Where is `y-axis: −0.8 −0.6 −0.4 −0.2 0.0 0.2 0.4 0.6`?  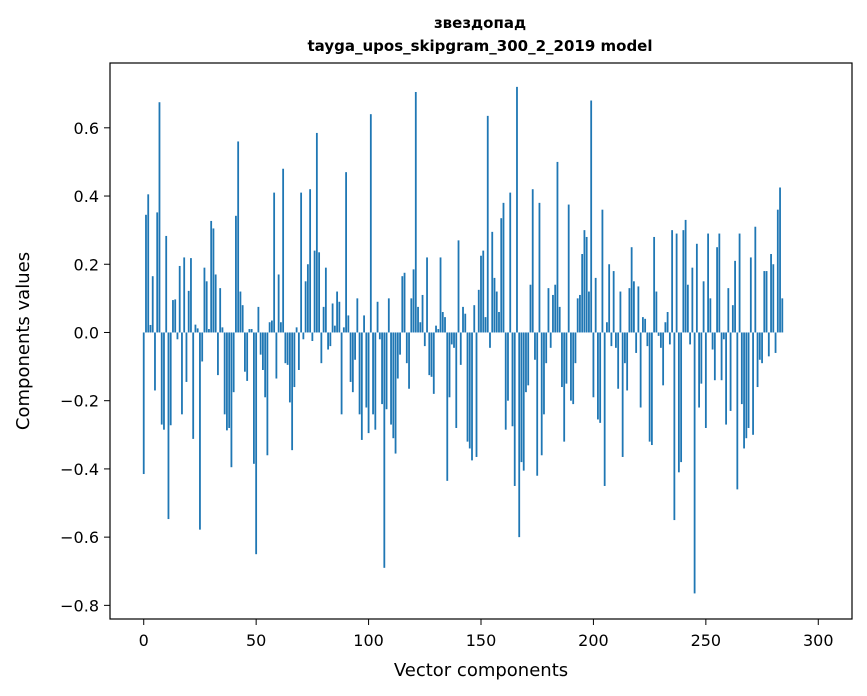 y-axis: −0.8 −0.6 −0.4 −0.2 0.0 0.2 0.4 0.6 is located at coordinates (85, 367).